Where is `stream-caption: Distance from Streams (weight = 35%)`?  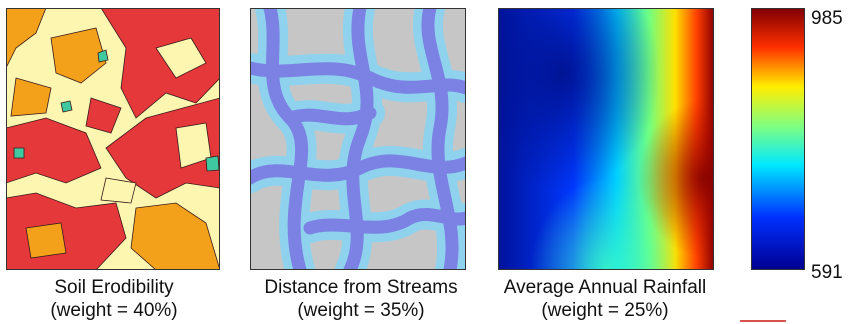 stream-caption: Distance from Streams (weight = 35%) is located at coordinates (361, 299).